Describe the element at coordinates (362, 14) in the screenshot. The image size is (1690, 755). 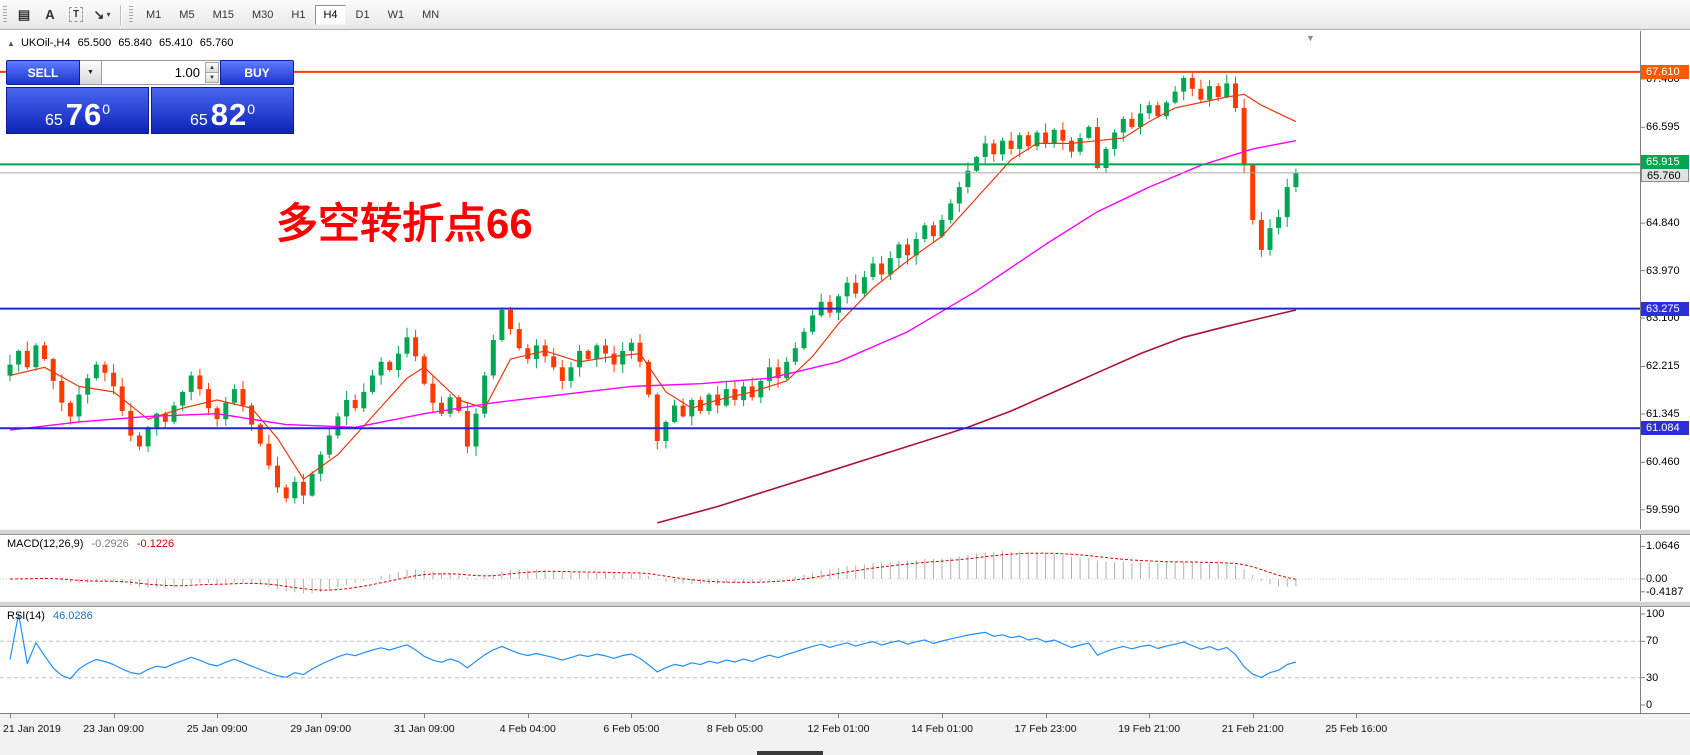
I see `timeframe-d1-button: D1` at that location.